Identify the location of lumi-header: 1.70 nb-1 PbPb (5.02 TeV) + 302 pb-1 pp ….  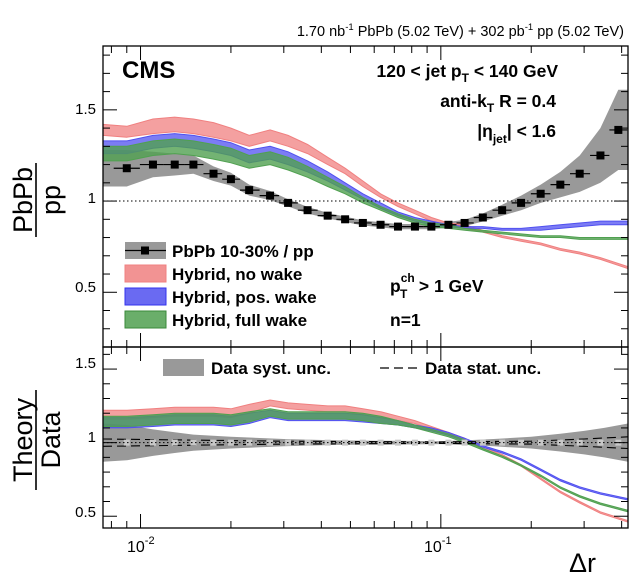
(460, 31).